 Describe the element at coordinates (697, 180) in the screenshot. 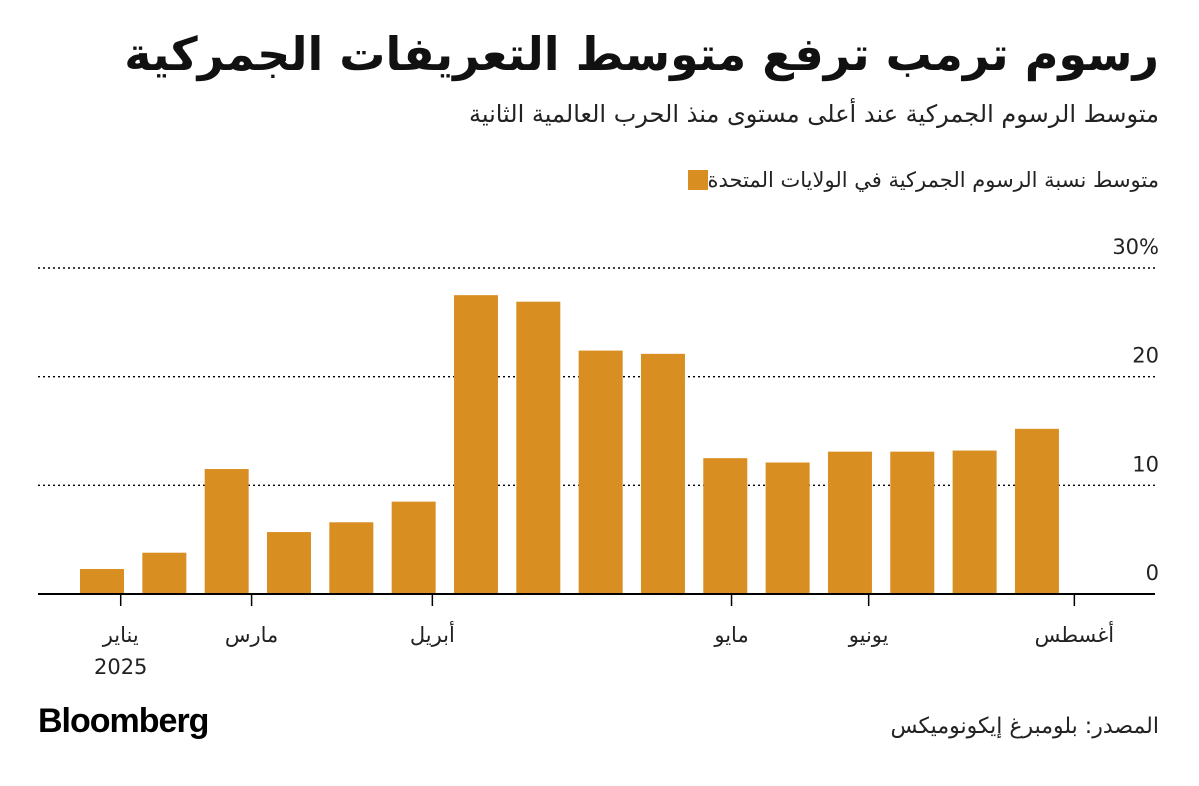

I see `legend-swatch` at that location.